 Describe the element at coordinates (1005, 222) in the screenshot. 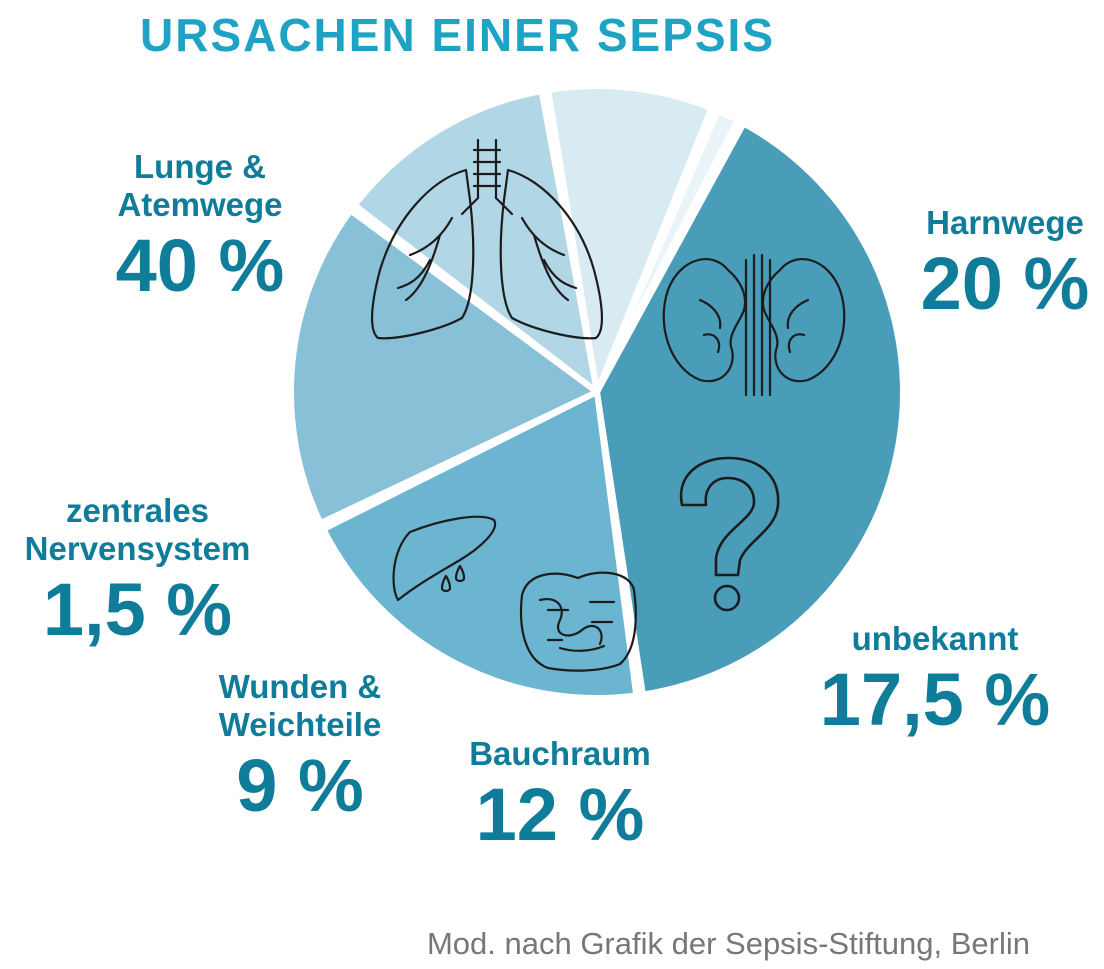

I see `slice-name: Harnwege` at that location.